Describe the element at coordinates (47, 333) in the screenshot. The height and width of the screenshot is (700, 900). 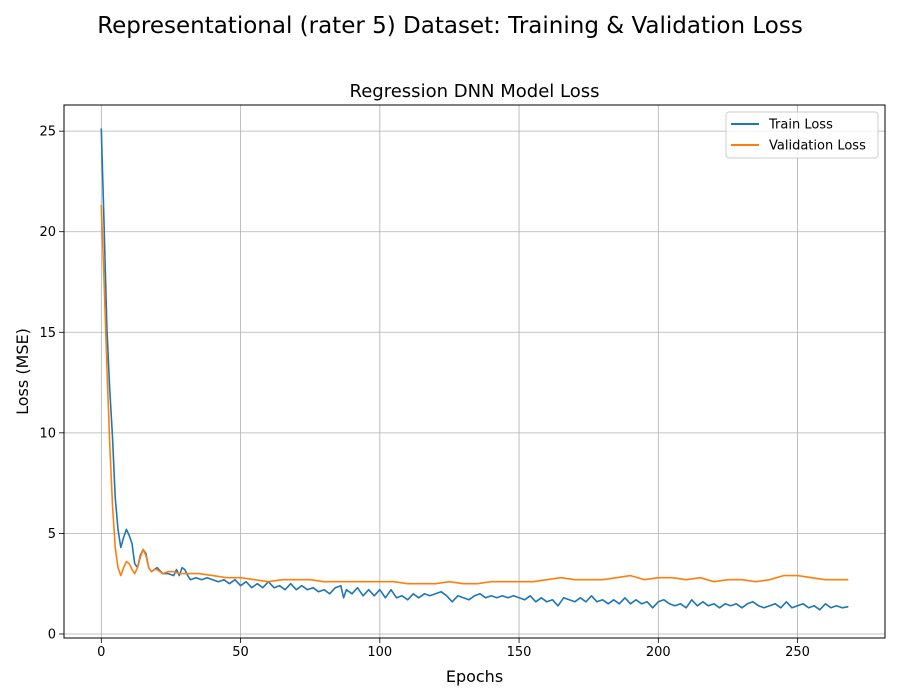
I see `y-tick-label: 15` at that location.